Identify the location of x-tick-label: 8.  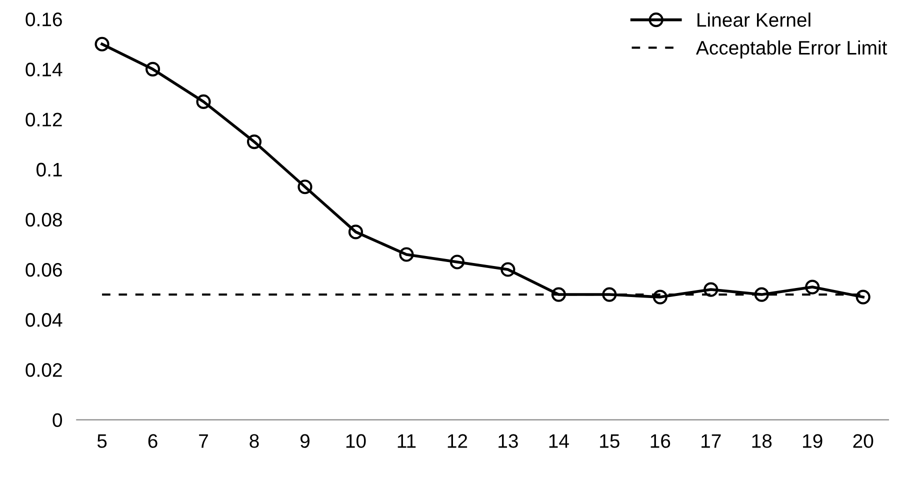
(254, 441).